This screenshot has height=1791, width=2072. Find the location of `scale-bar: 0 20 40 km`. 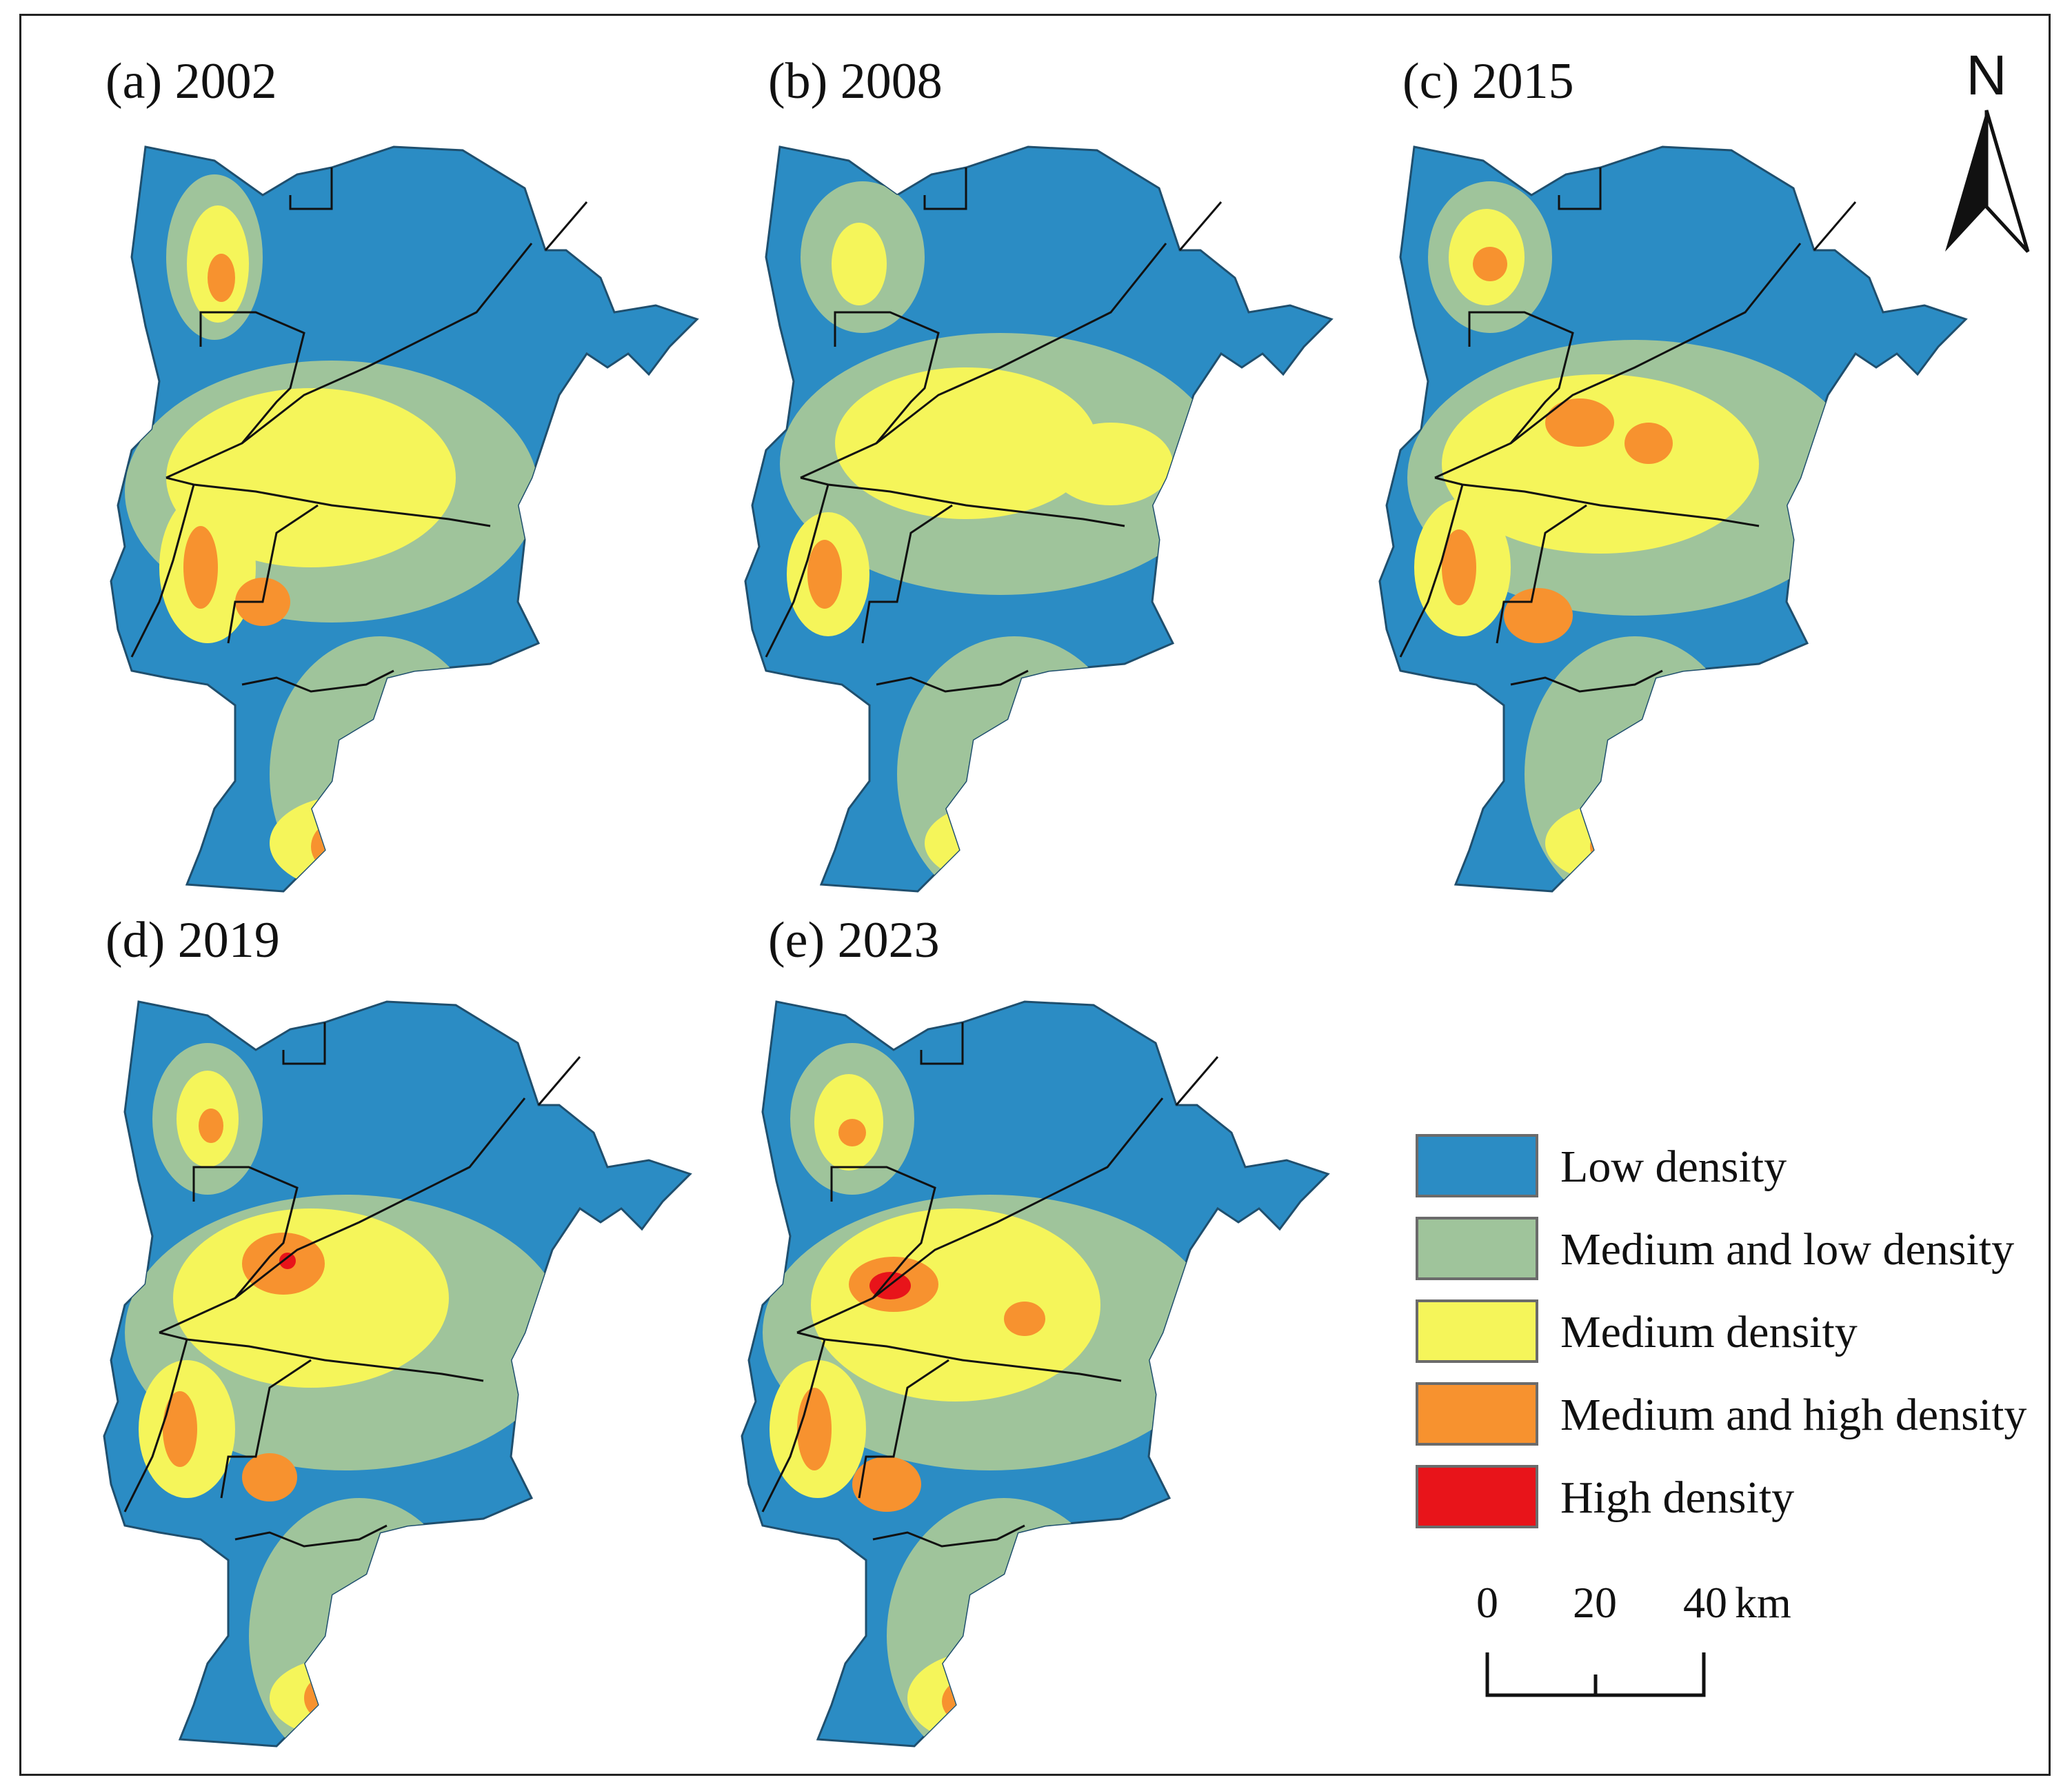

scale-bar: 0 20 40 km is located at coordinates (1633, 1641).